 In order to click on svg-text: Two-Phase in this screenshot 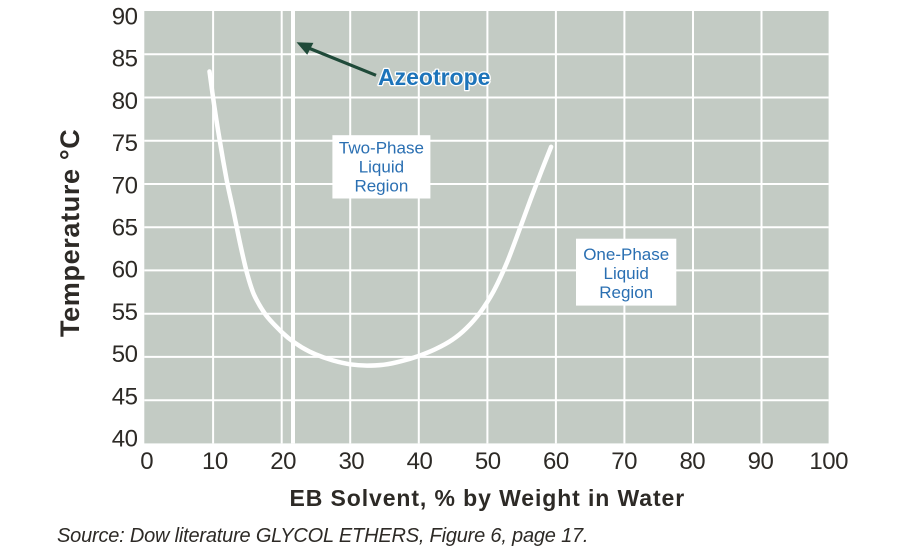, I will do `click(381, 148)`.